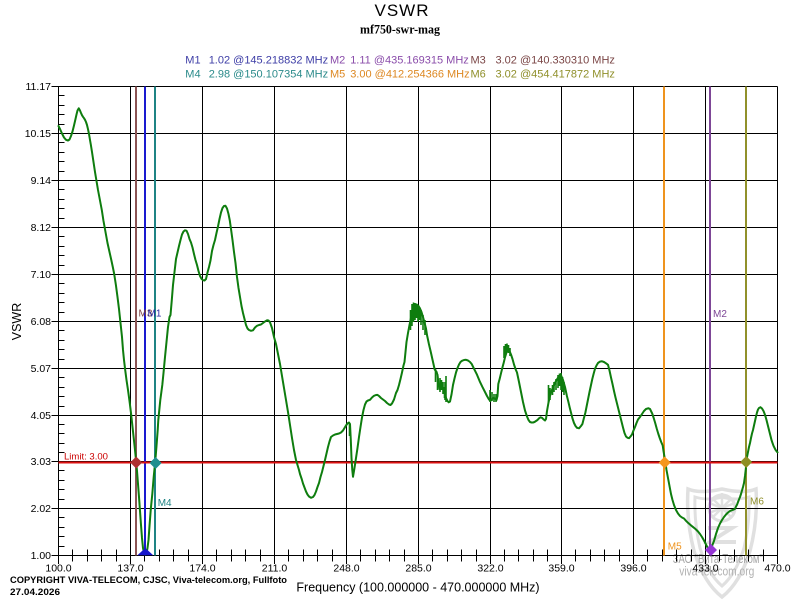  Describe the element at coordinates (41, 228) in the screenshot. I see `svg-text: 8.12` at that location.